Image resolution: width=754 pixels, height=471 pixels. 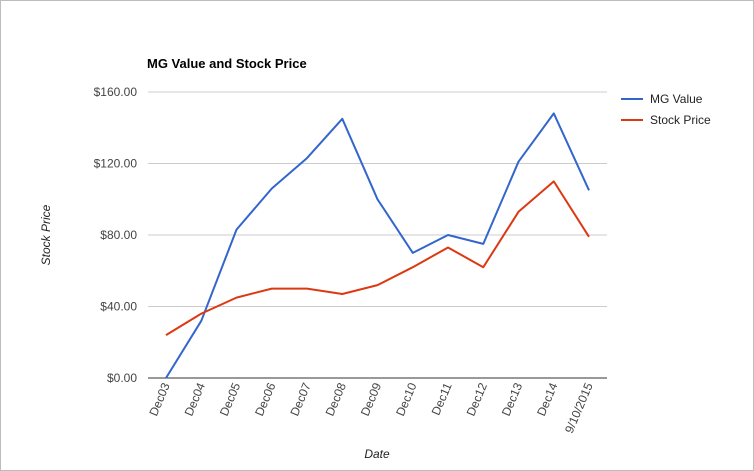 I want to click on legend: MG Value Stock Price, so click(x=666, y=109).